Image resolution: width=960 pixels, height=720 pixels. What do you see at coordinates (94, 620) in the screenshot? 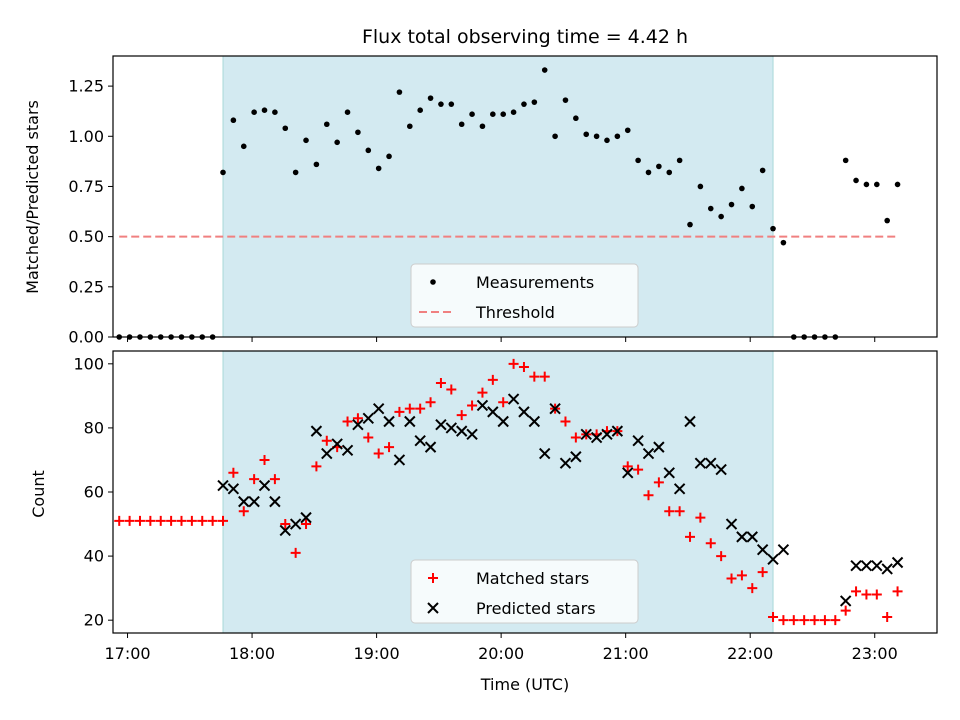
I see `y-tick-label: 20` at bounding box center [94, 620].